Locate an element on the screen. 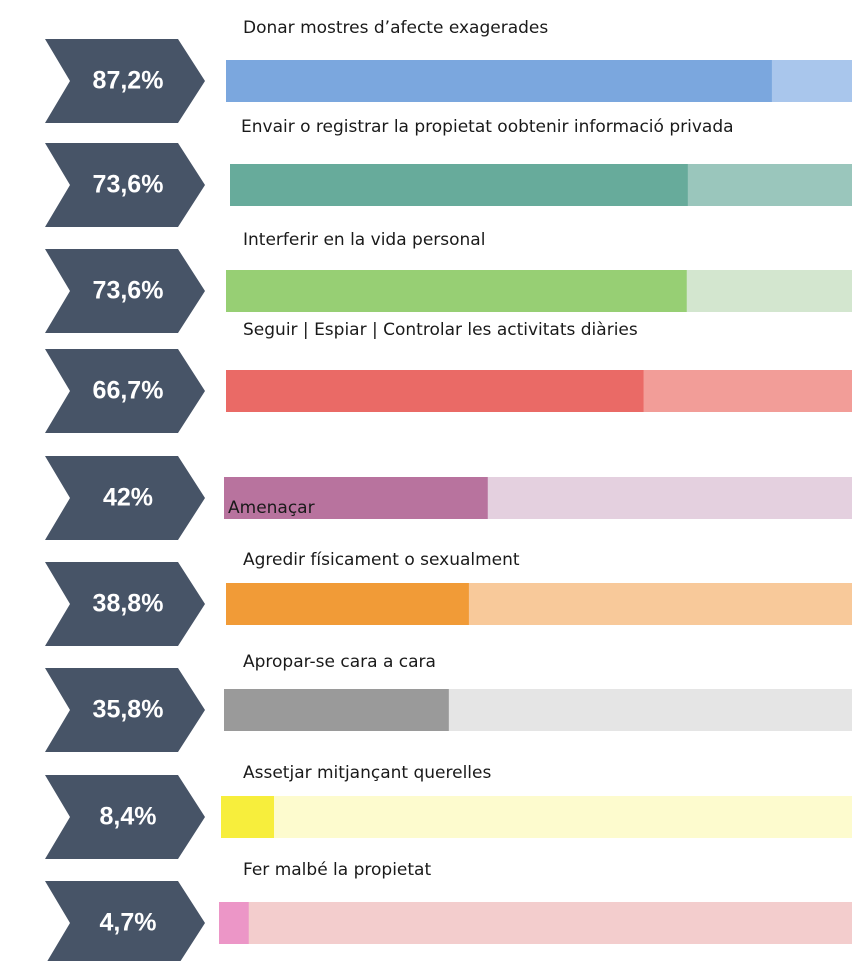 This screenshot has width=852, height=961. value-label: 66,7% is located at coordinates (128, 391).